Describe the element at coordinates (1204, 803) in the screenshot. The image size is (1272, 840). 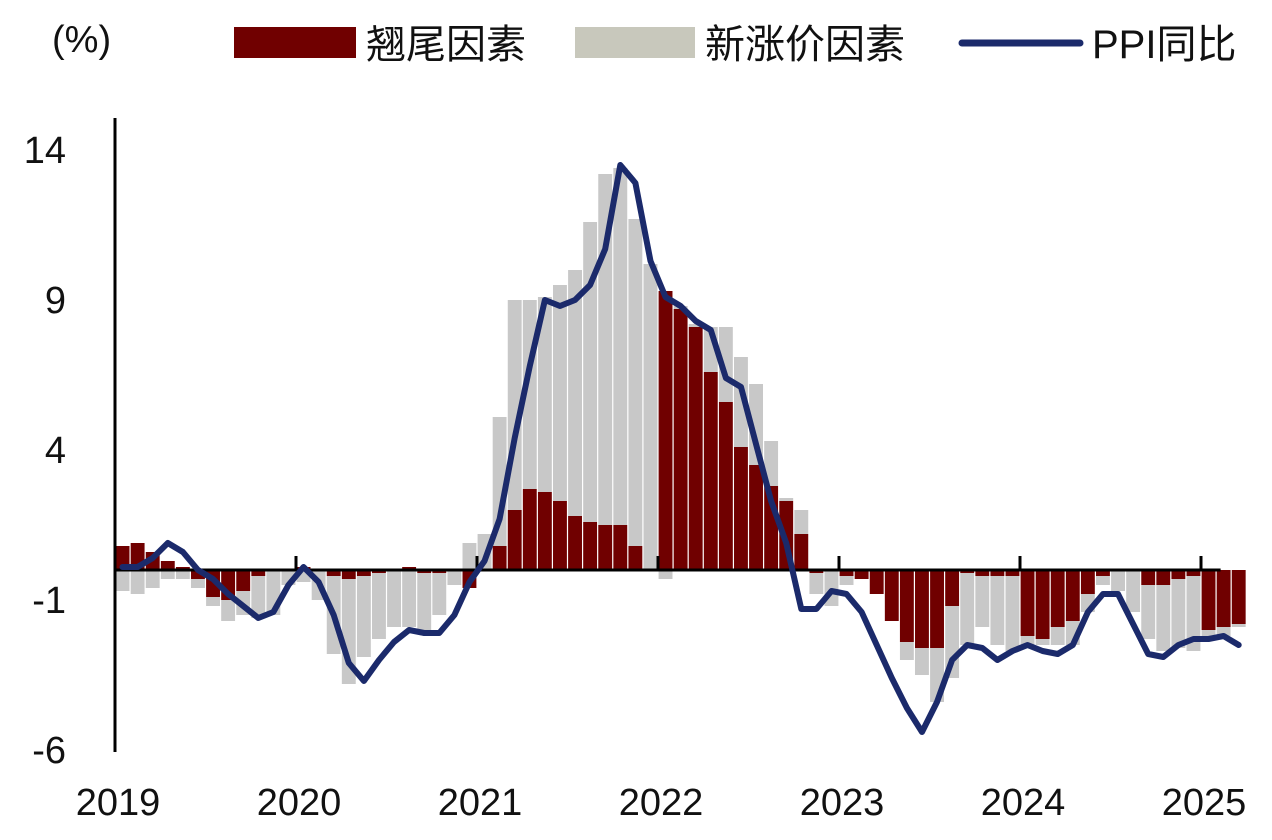
I see `x-tick-label: 2025` at that location.